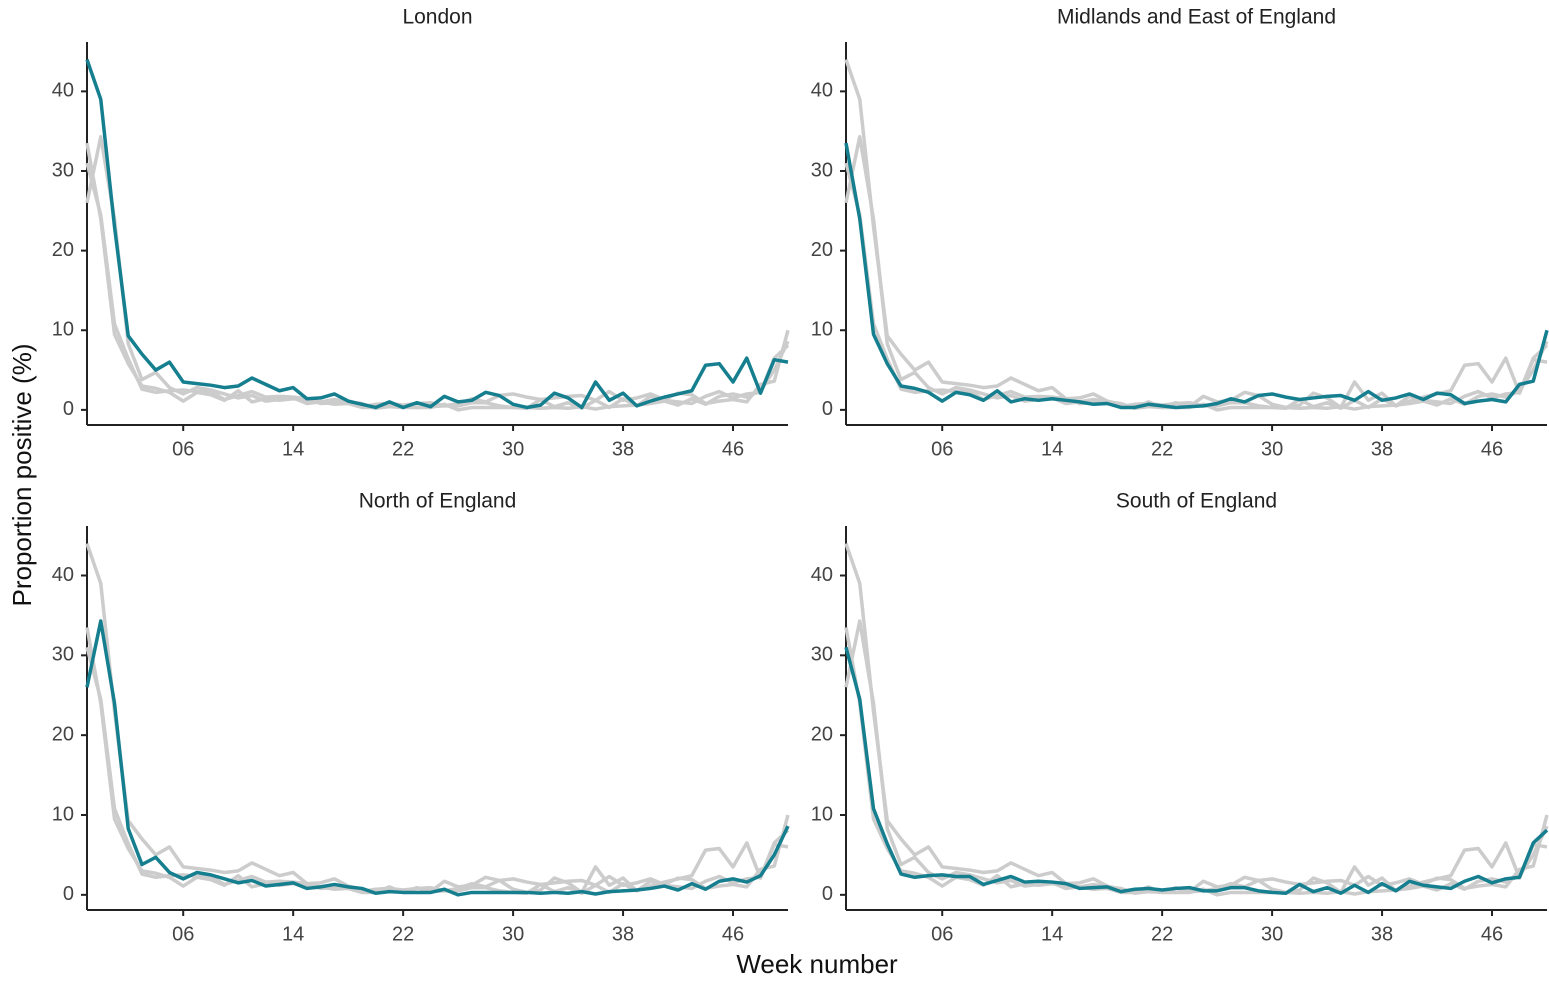 Image resolution: width=1549 pixels, height=987 pixels. I want to click on panel-title: South of England, so click(1196, 501).